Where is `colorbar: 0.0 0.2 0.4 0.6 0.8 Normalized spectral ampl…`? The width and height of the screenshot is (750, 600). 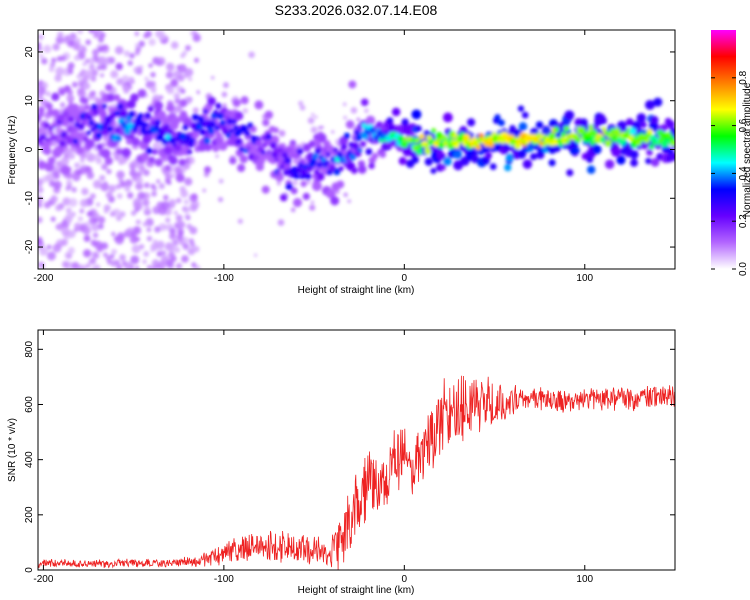
colorbar: 0.0 0.2 0.4 0.6 0.8 Normalized spectral ampl… is located at coordinates (730, 153).